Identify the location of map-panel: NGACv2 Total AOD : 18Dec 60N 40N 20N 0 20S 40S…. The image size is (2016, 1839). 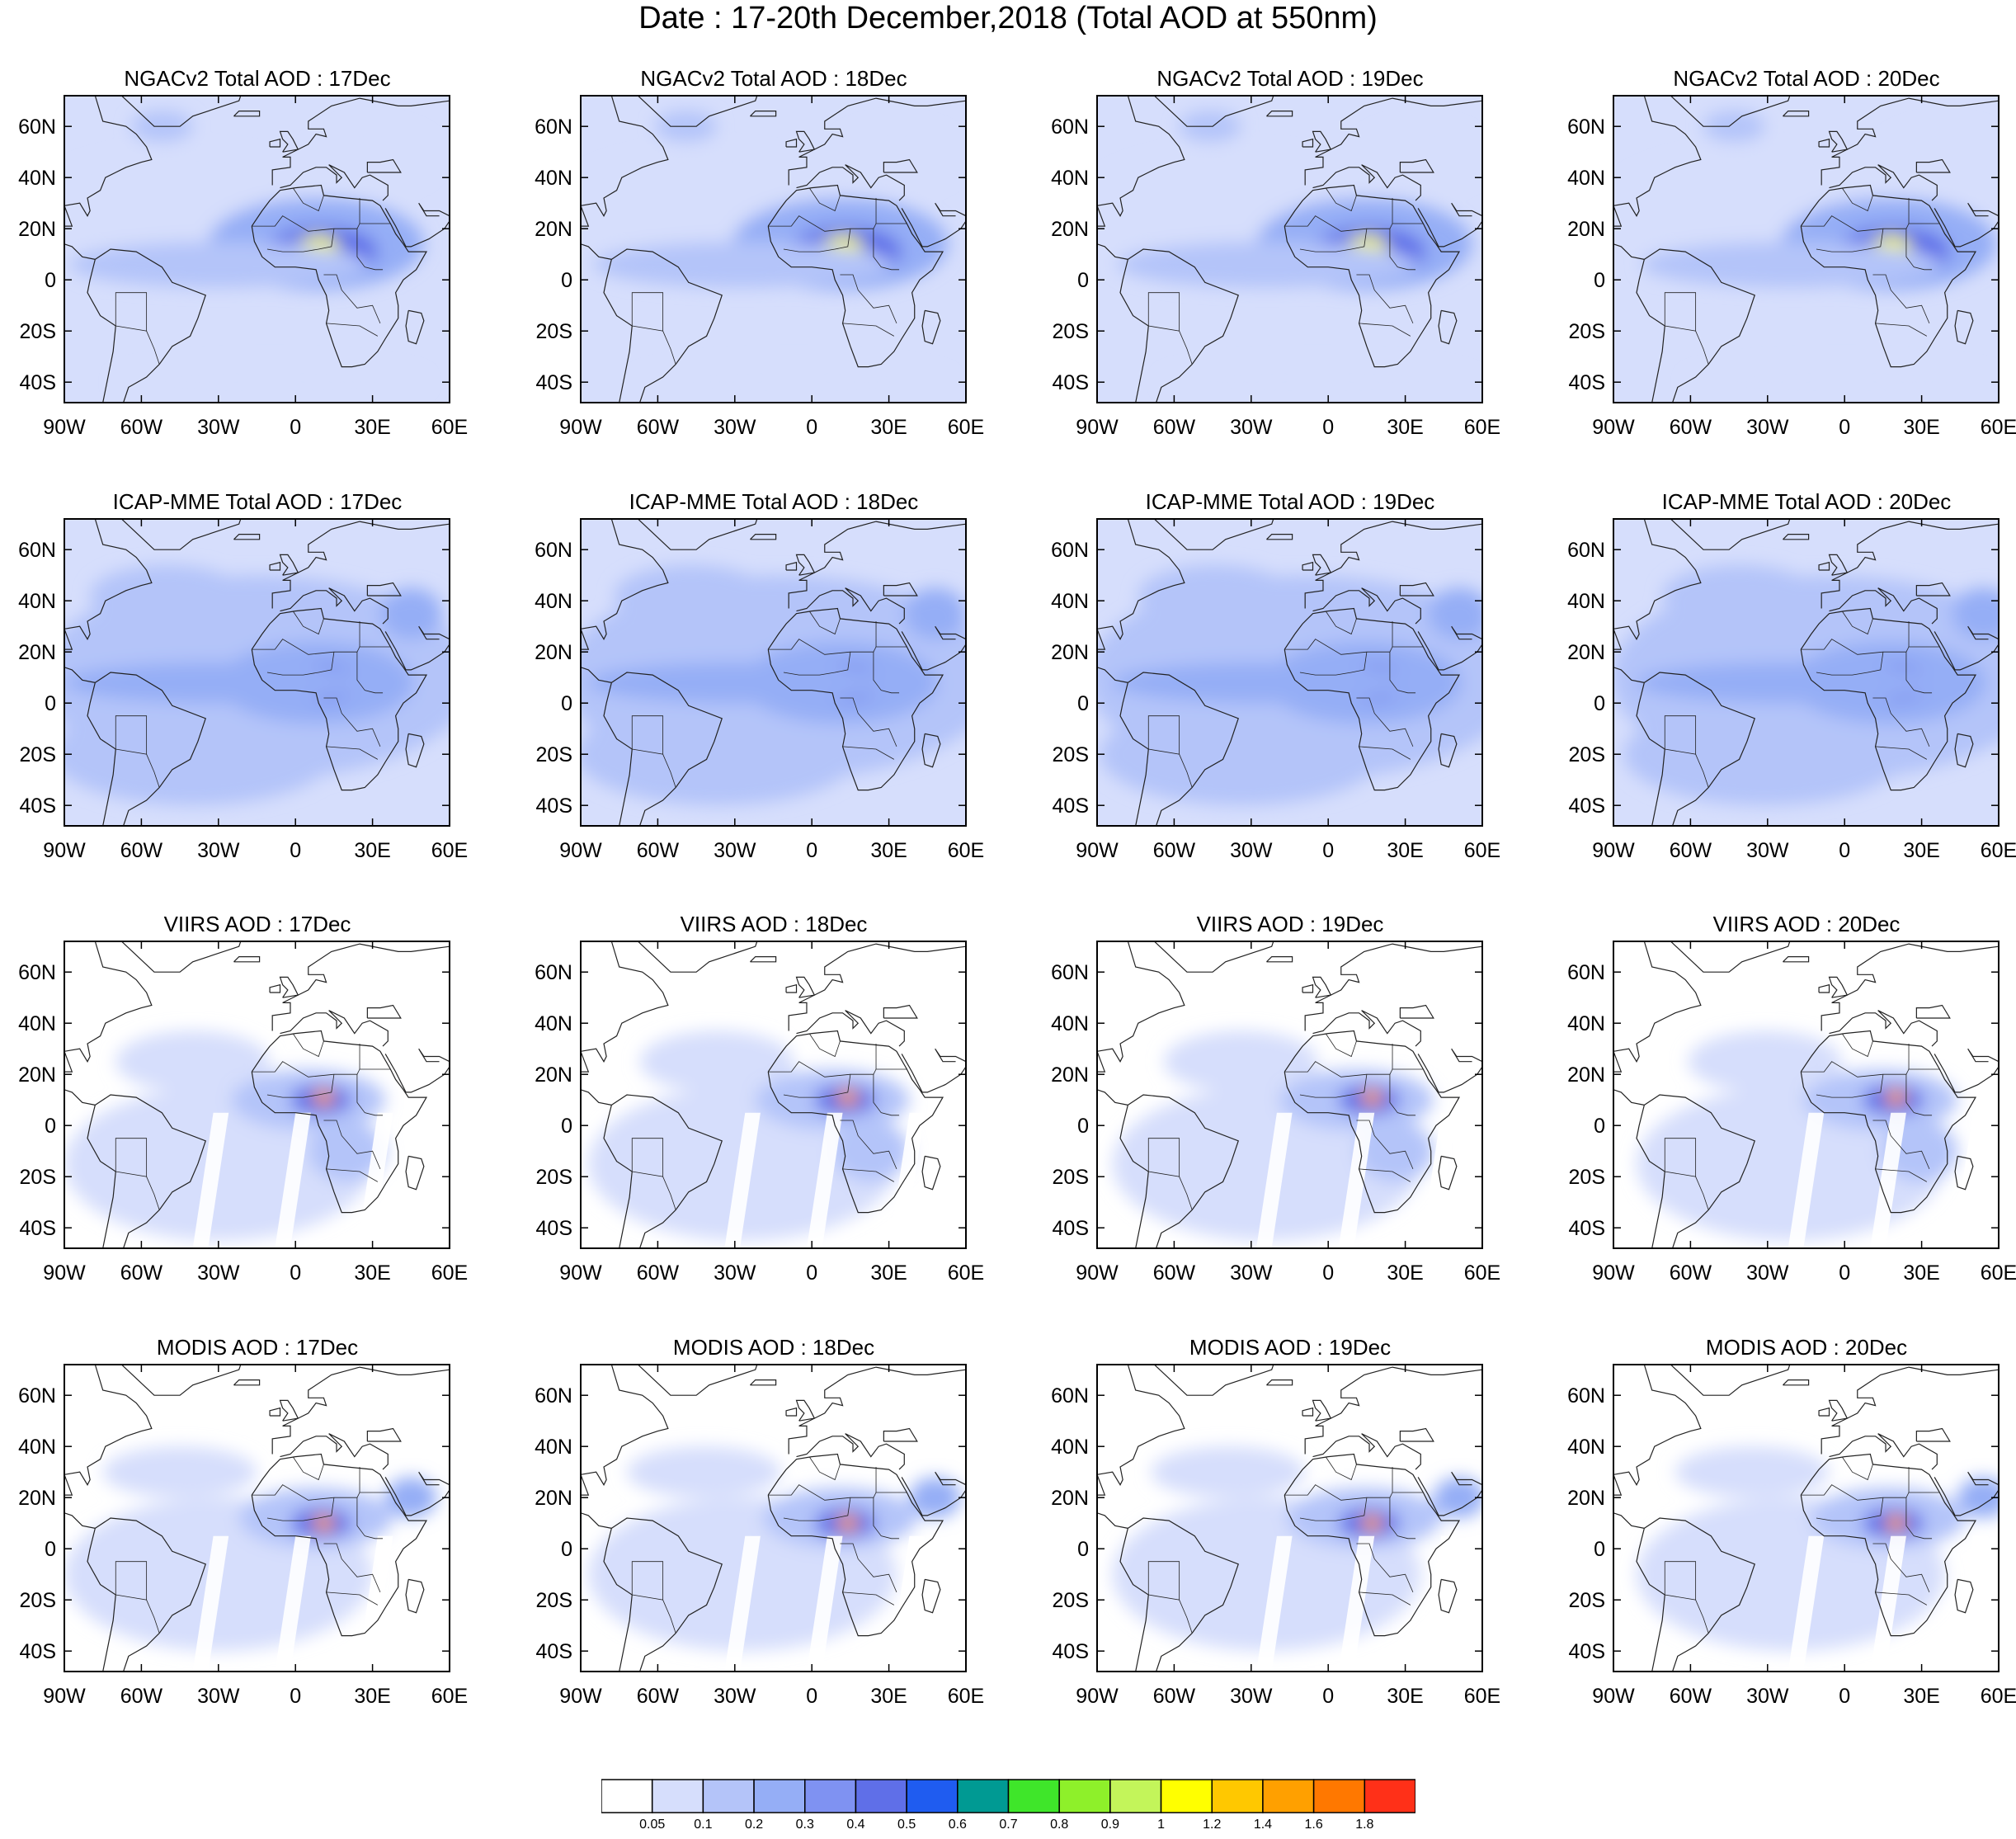
(773, 256).